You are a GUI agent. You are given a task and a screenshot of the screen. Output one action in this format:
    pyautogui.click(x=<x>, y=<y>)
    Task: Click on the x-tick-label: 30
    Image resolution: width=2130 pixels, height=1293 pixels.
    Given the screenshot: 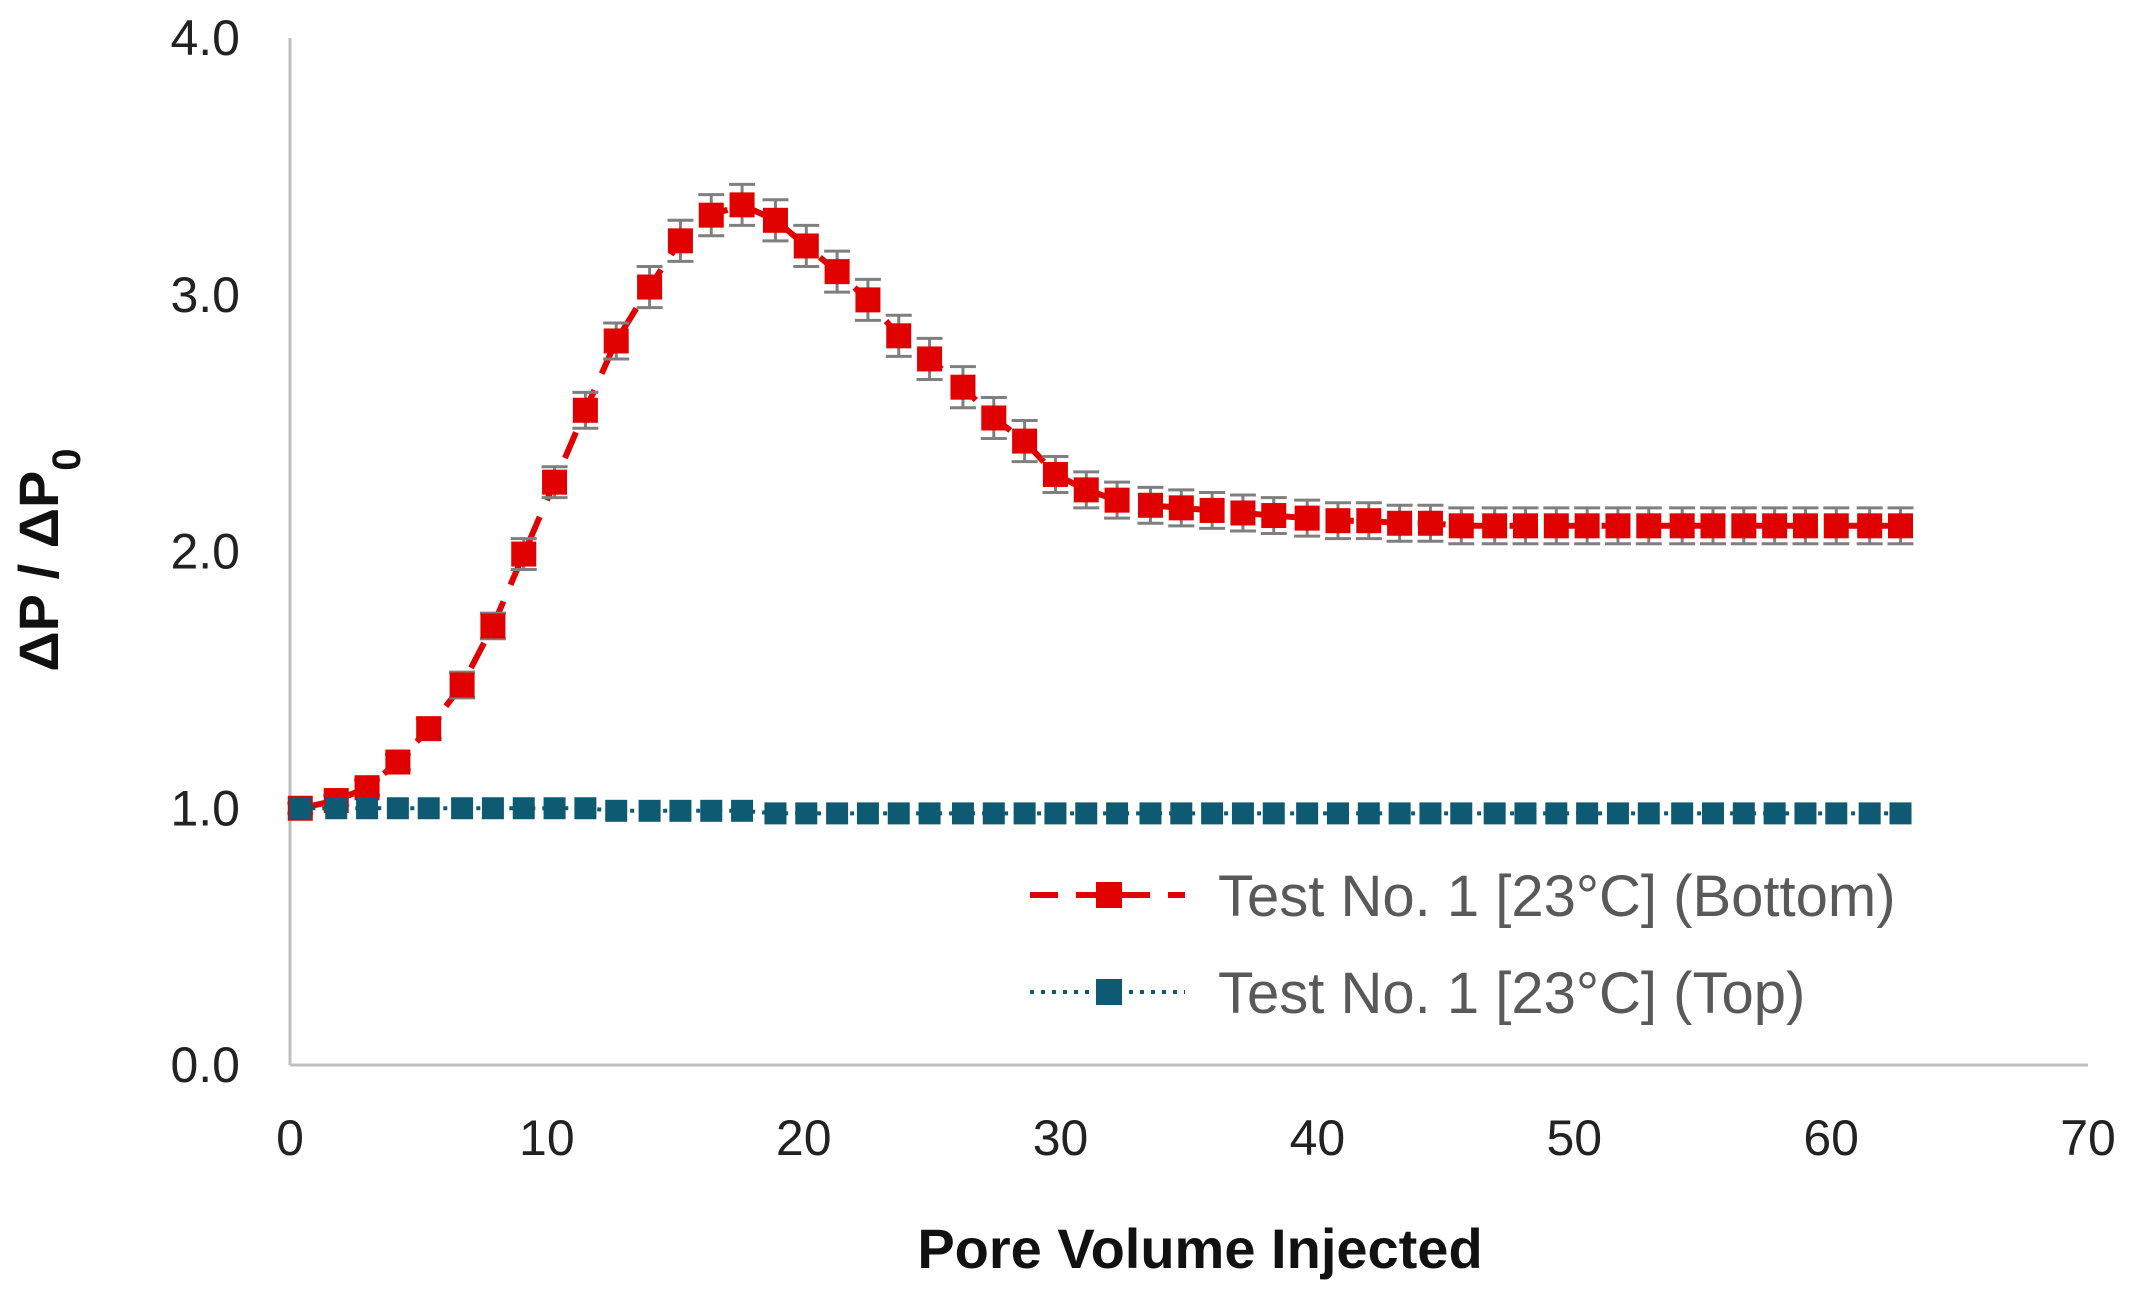 What is the action you would take?
    pyautogui.click(x=1061, y=1138)
    